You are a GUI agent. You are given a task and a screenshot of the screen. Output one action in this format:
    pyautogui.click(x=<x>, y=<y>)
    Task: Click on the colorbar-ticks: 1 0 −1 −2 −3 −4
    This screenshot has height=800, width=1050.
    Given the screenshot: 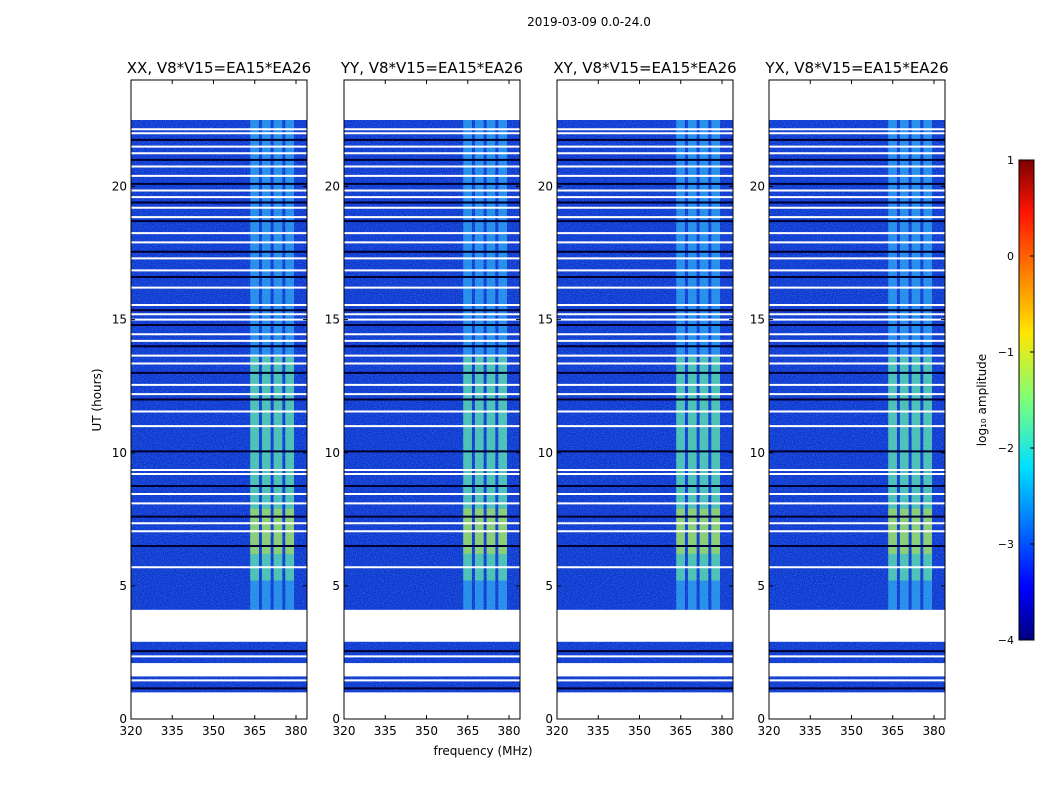 What is the action you would take?
    pyautogui.click(x=1016, y=400)
    